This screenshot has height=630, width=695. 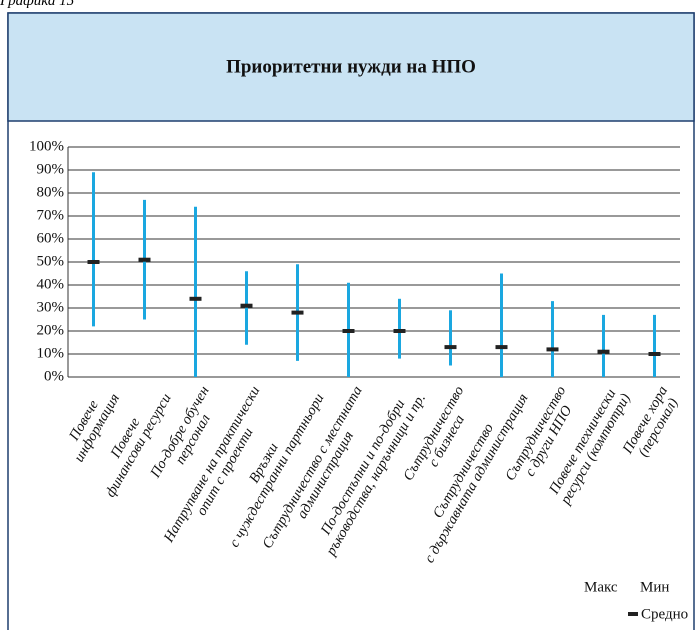 What do you see at coordinates (51, 353) in the screenshot?
I see `y-tick-label: 10%` at bounding box center [51, 353].